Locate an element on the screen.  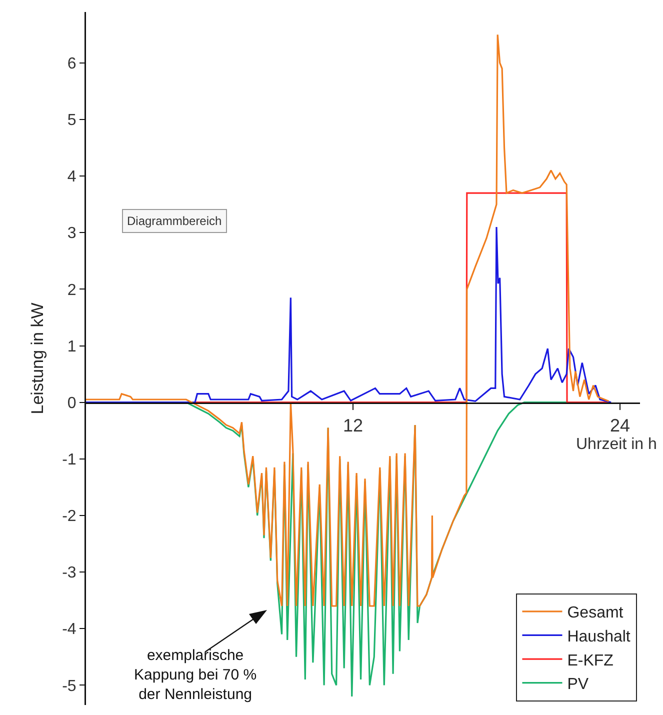
annotation: Diagrammbereich is located at coordinates (174, 221).